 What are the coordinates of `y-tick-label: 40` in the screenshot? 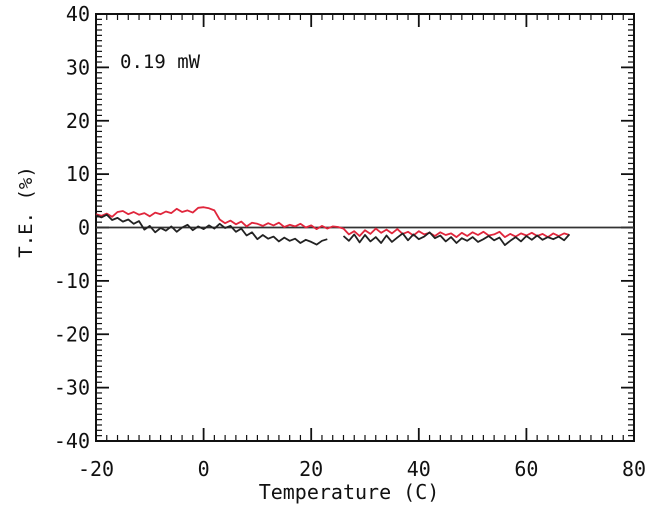 It's located at (78, 14).